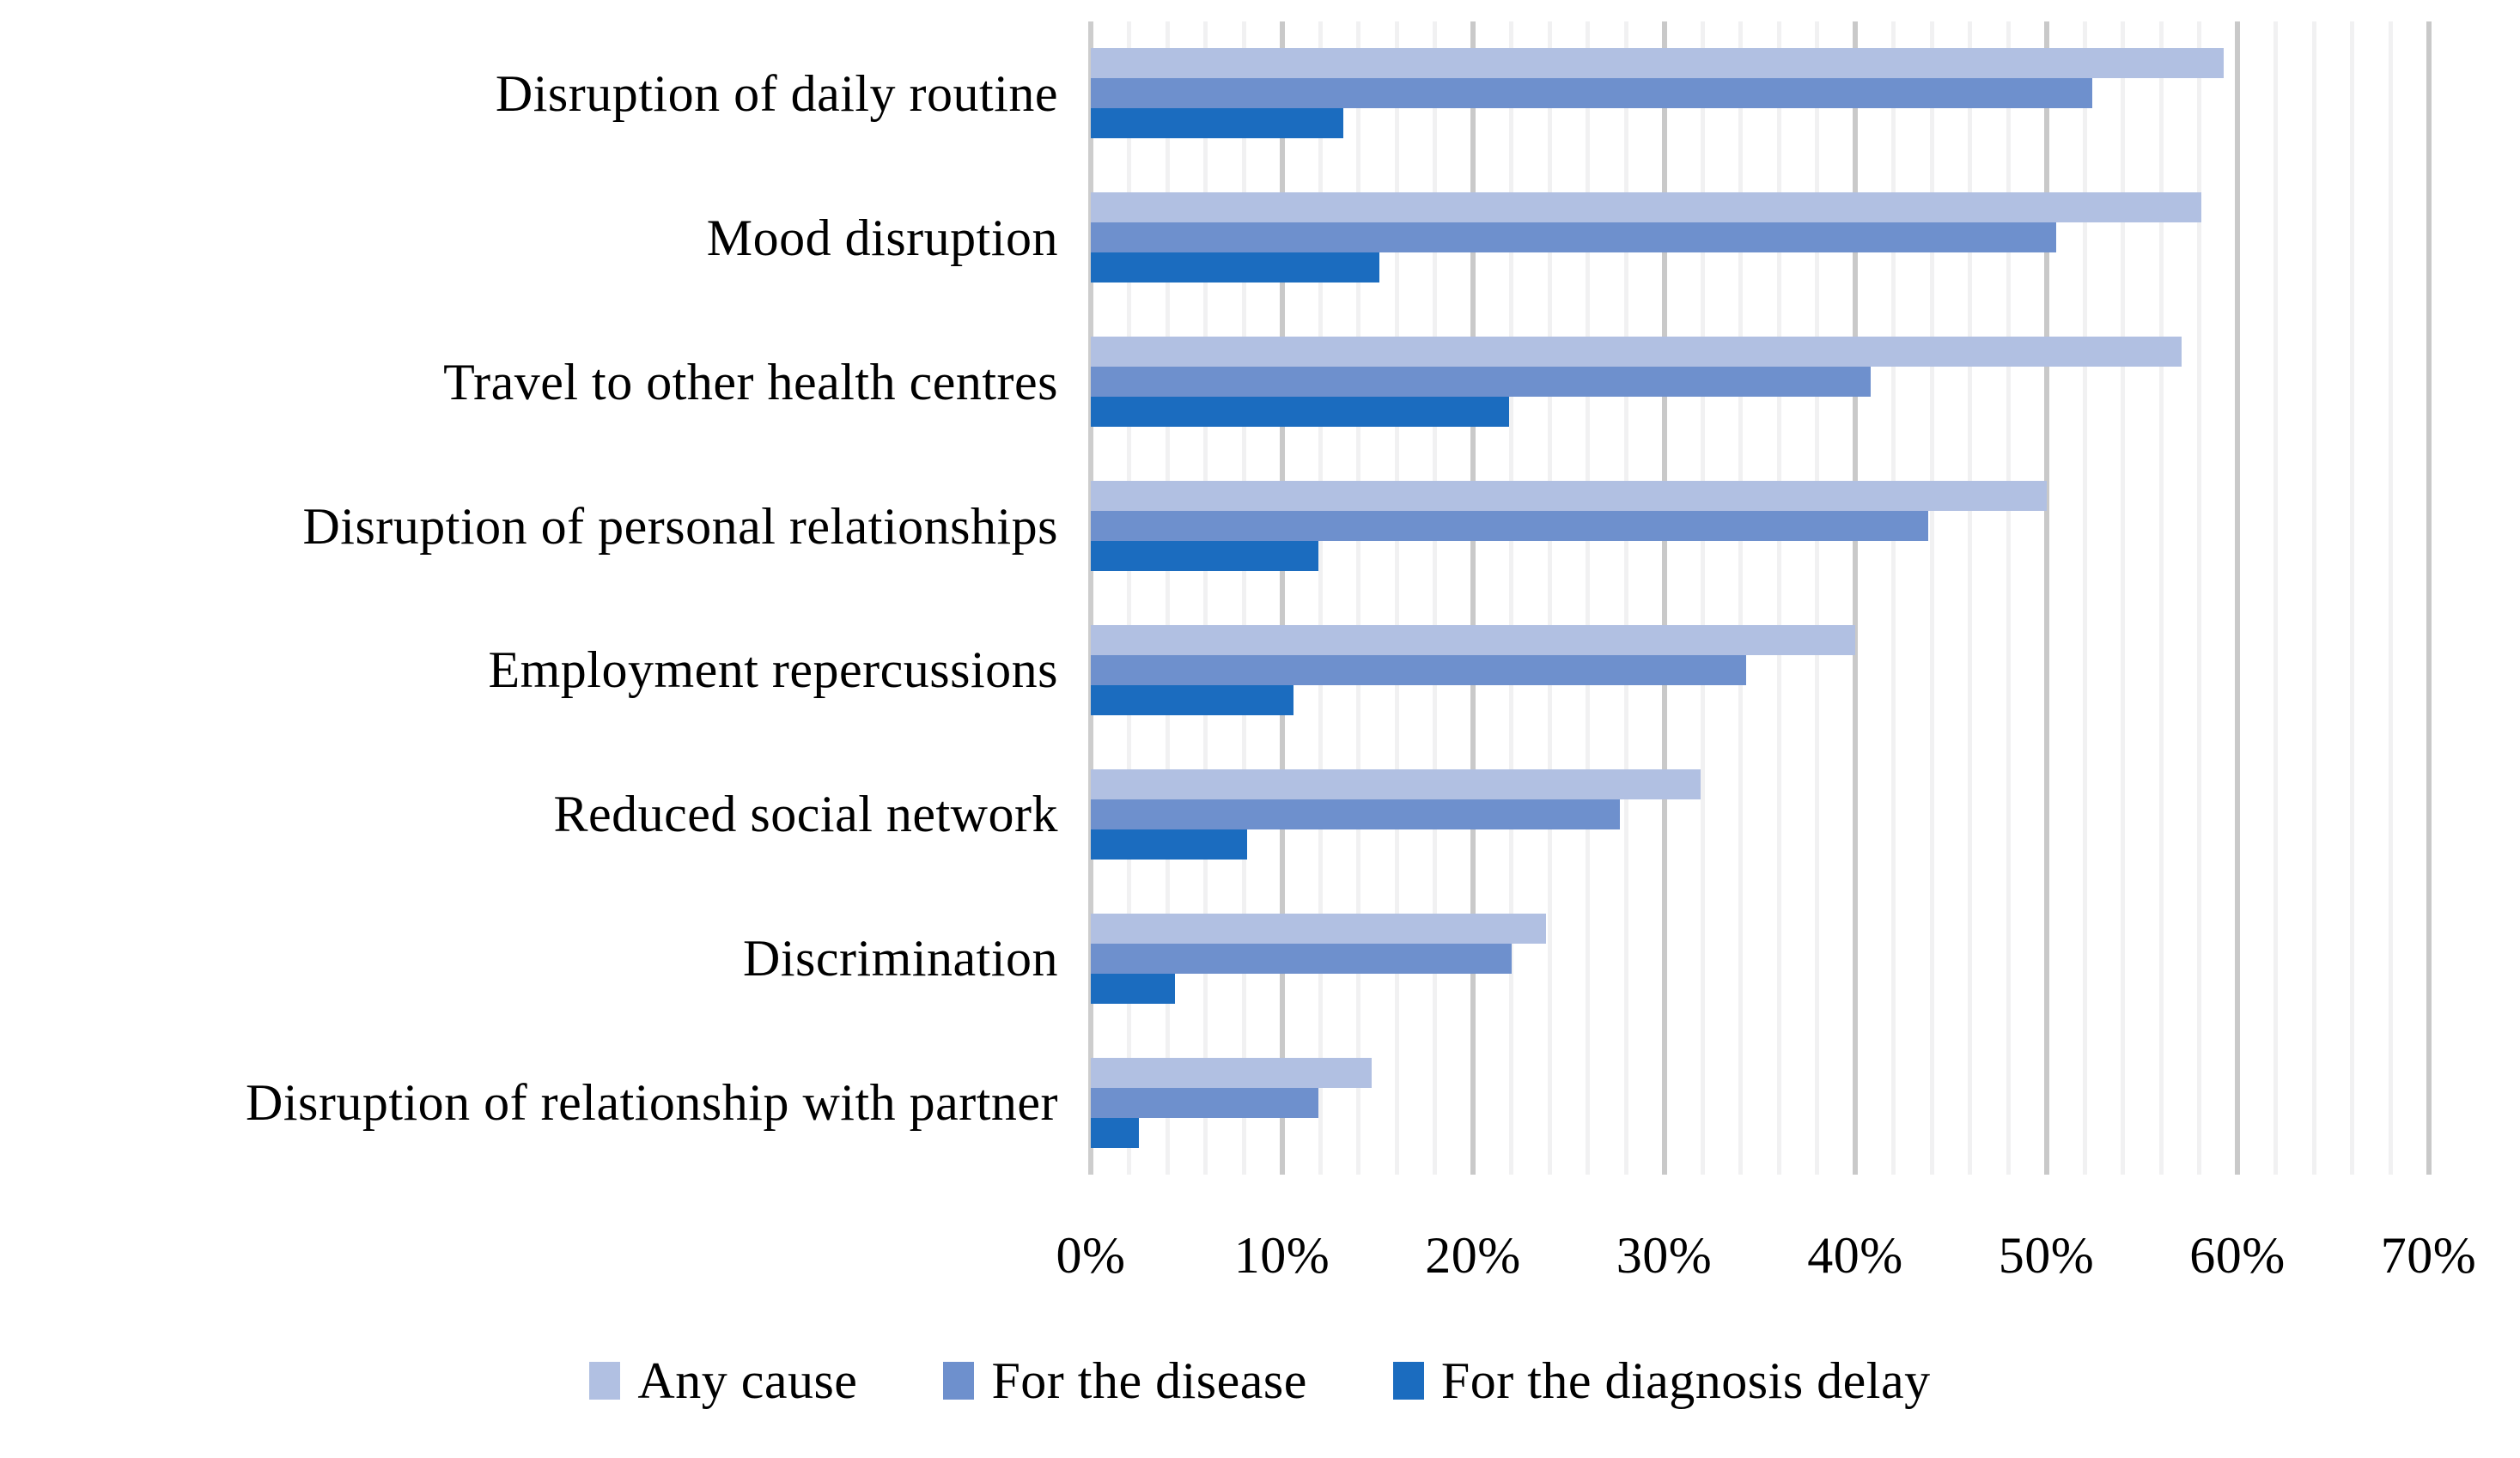 The height and width of the screenshot is (1458, 2520). I want to click on legend-item-for-the-disease: For the disease, so click(1125, 1380).